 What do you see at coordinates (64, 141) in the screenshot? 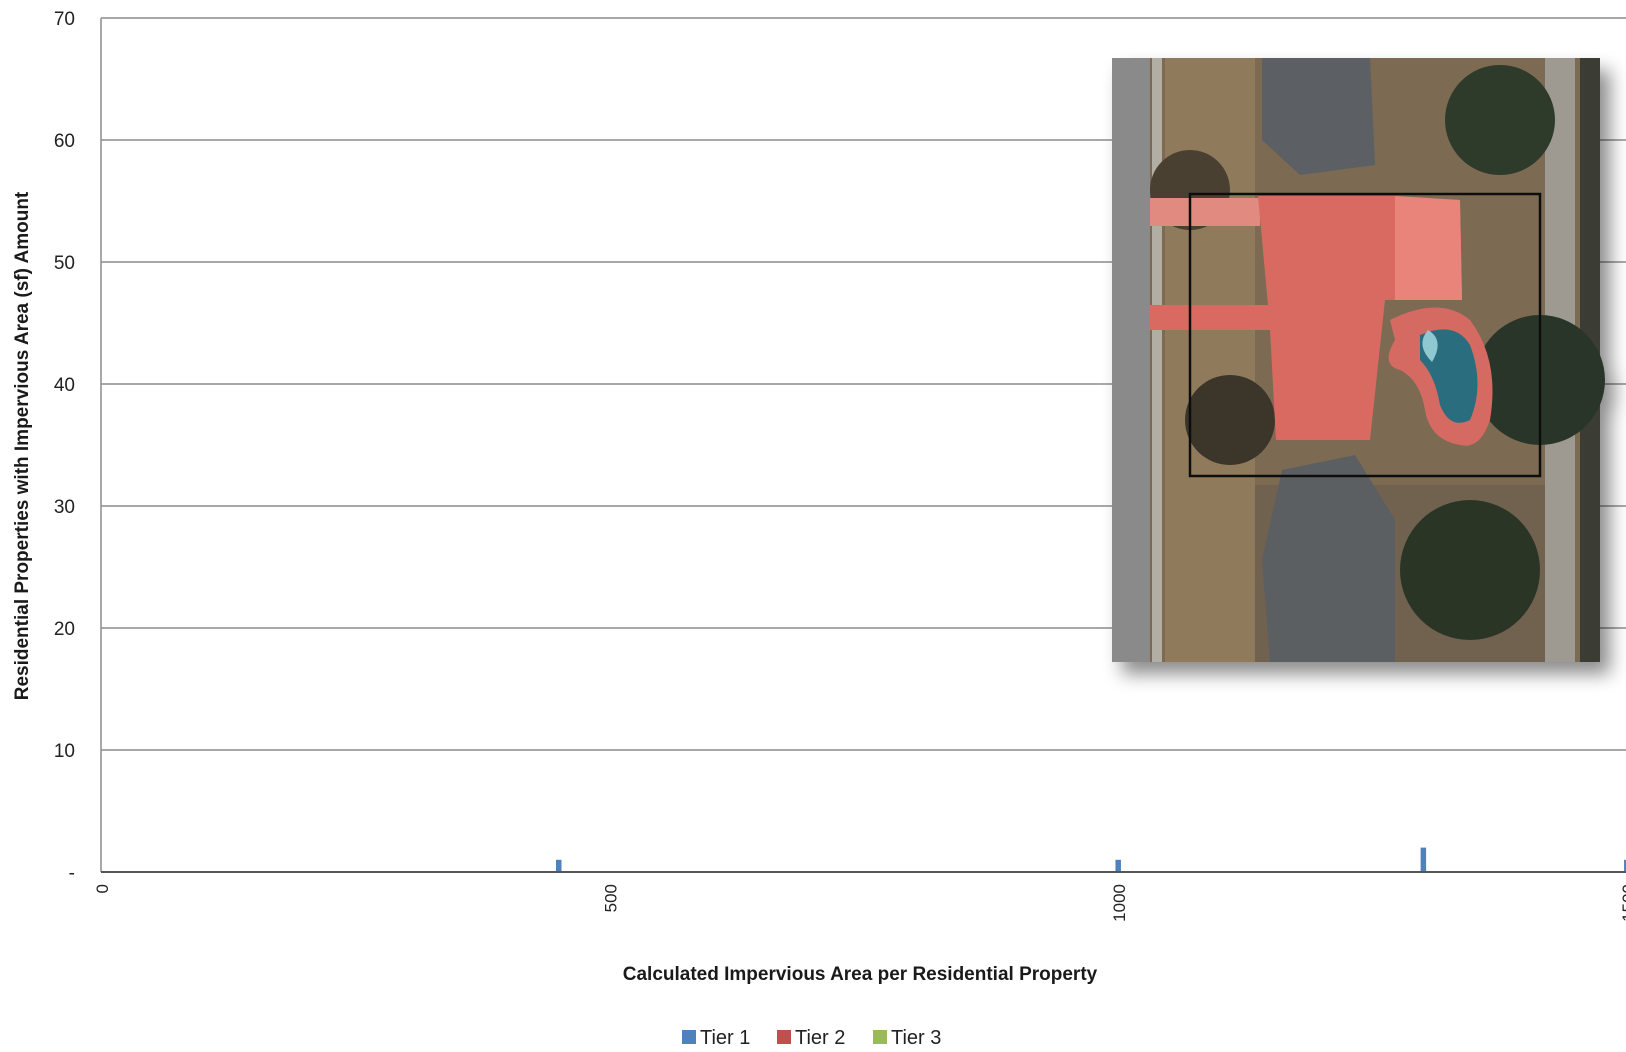
I see `y-tick-label: 60` at bounding box center [64, 141].